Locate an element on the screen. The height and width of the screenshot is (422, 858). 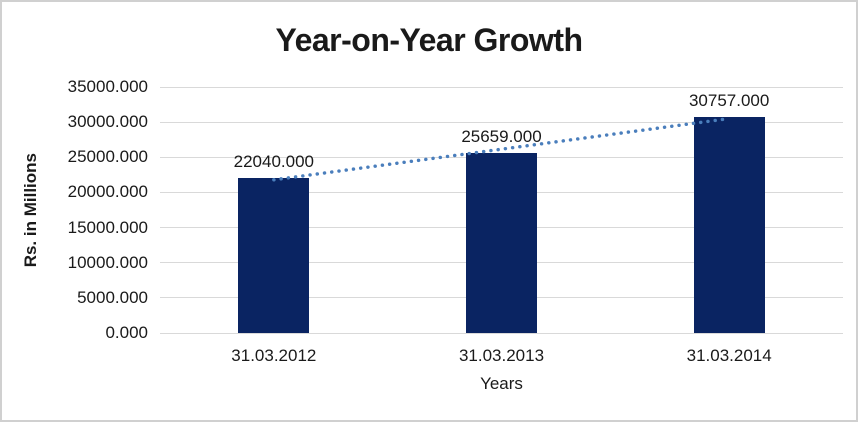
y-tick-label: 25000.000 is located at coordinates (107, 157).